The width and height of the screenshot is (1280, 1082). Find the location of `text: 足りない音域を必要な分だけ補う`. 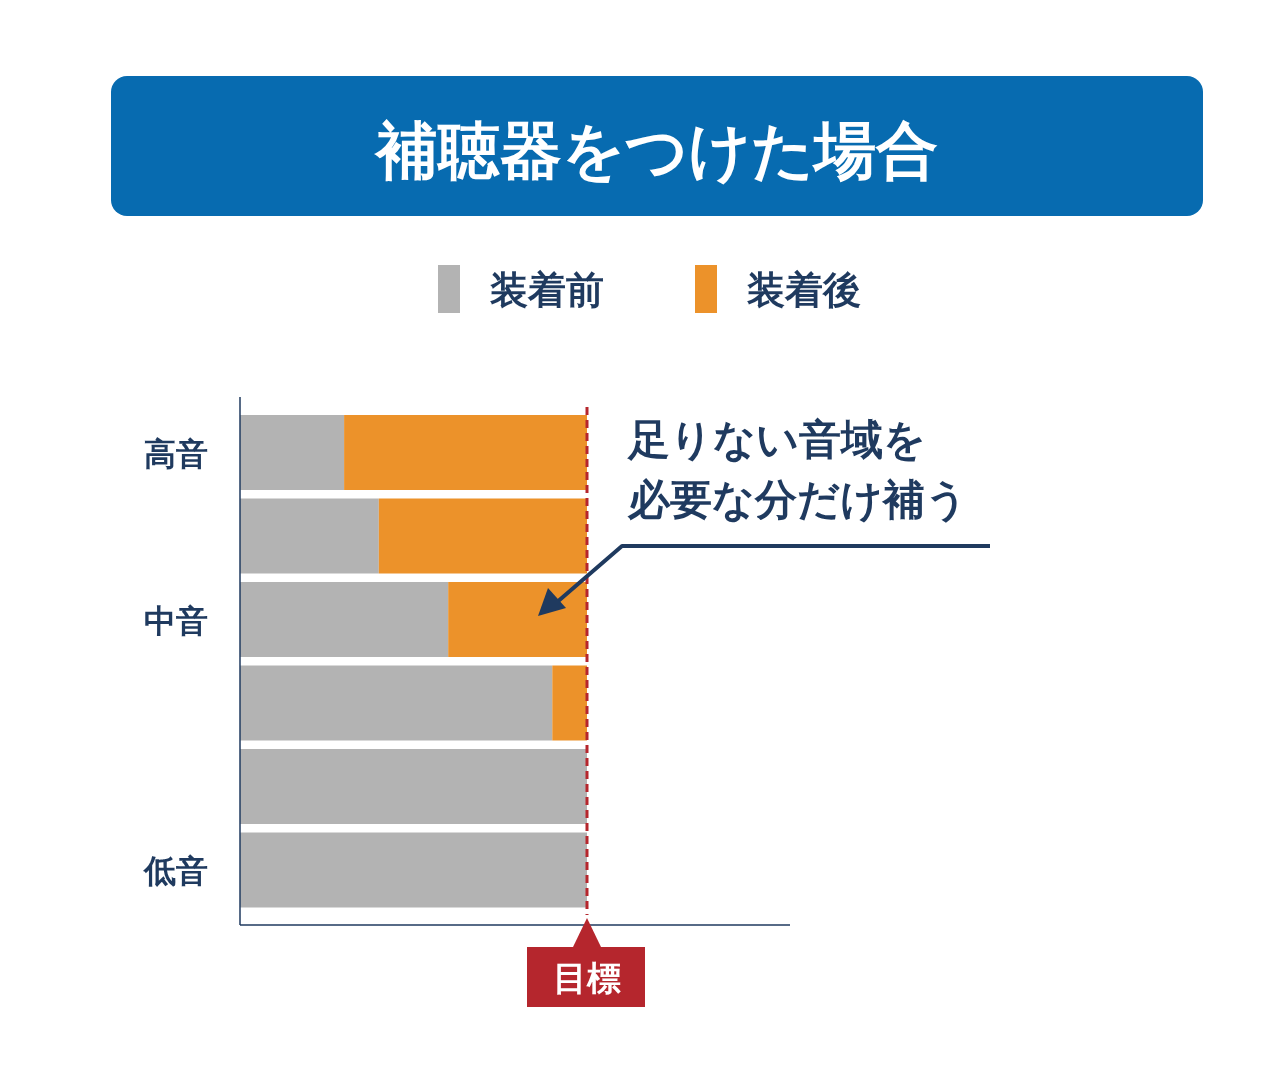

text: 足りない音域を必要な分だけ補う is located at coordinates (798, 470).